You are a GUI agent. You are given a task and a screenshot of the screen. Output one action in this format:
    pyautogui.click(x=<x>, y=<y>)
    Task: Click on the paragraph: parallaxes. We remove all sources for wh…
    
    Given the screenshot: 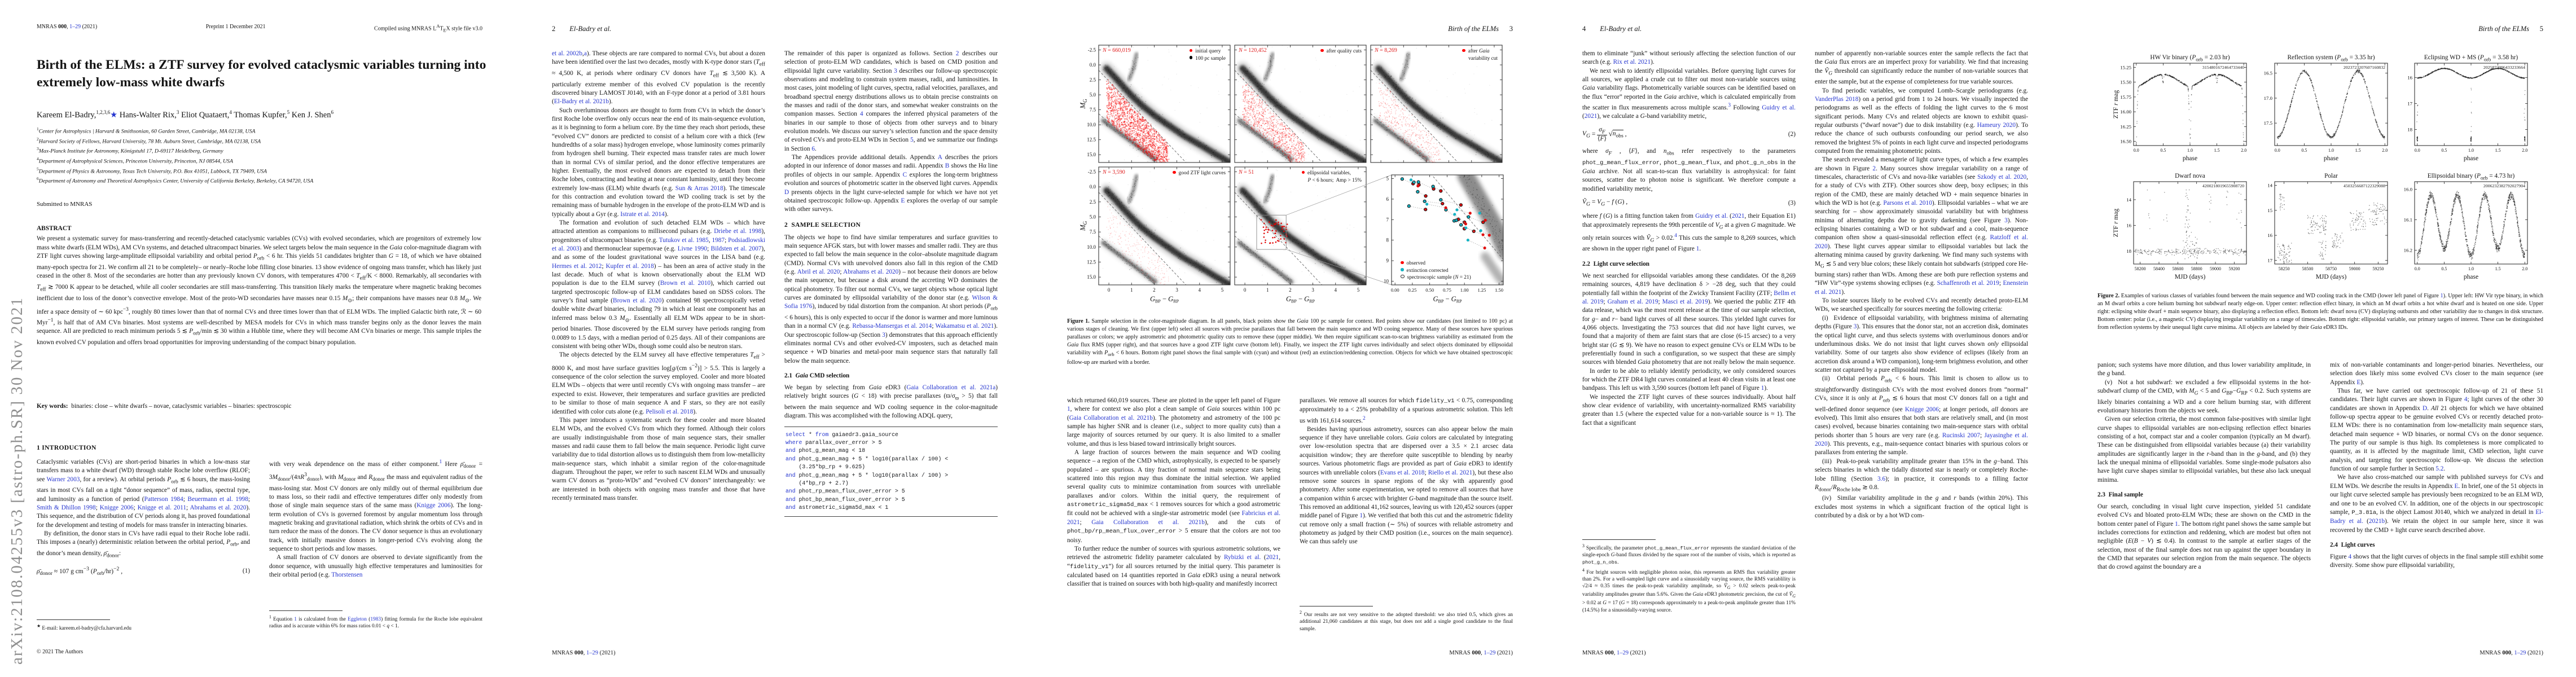 What is the action you would take?
    pyautogui.click(x=1406, y=411)
    